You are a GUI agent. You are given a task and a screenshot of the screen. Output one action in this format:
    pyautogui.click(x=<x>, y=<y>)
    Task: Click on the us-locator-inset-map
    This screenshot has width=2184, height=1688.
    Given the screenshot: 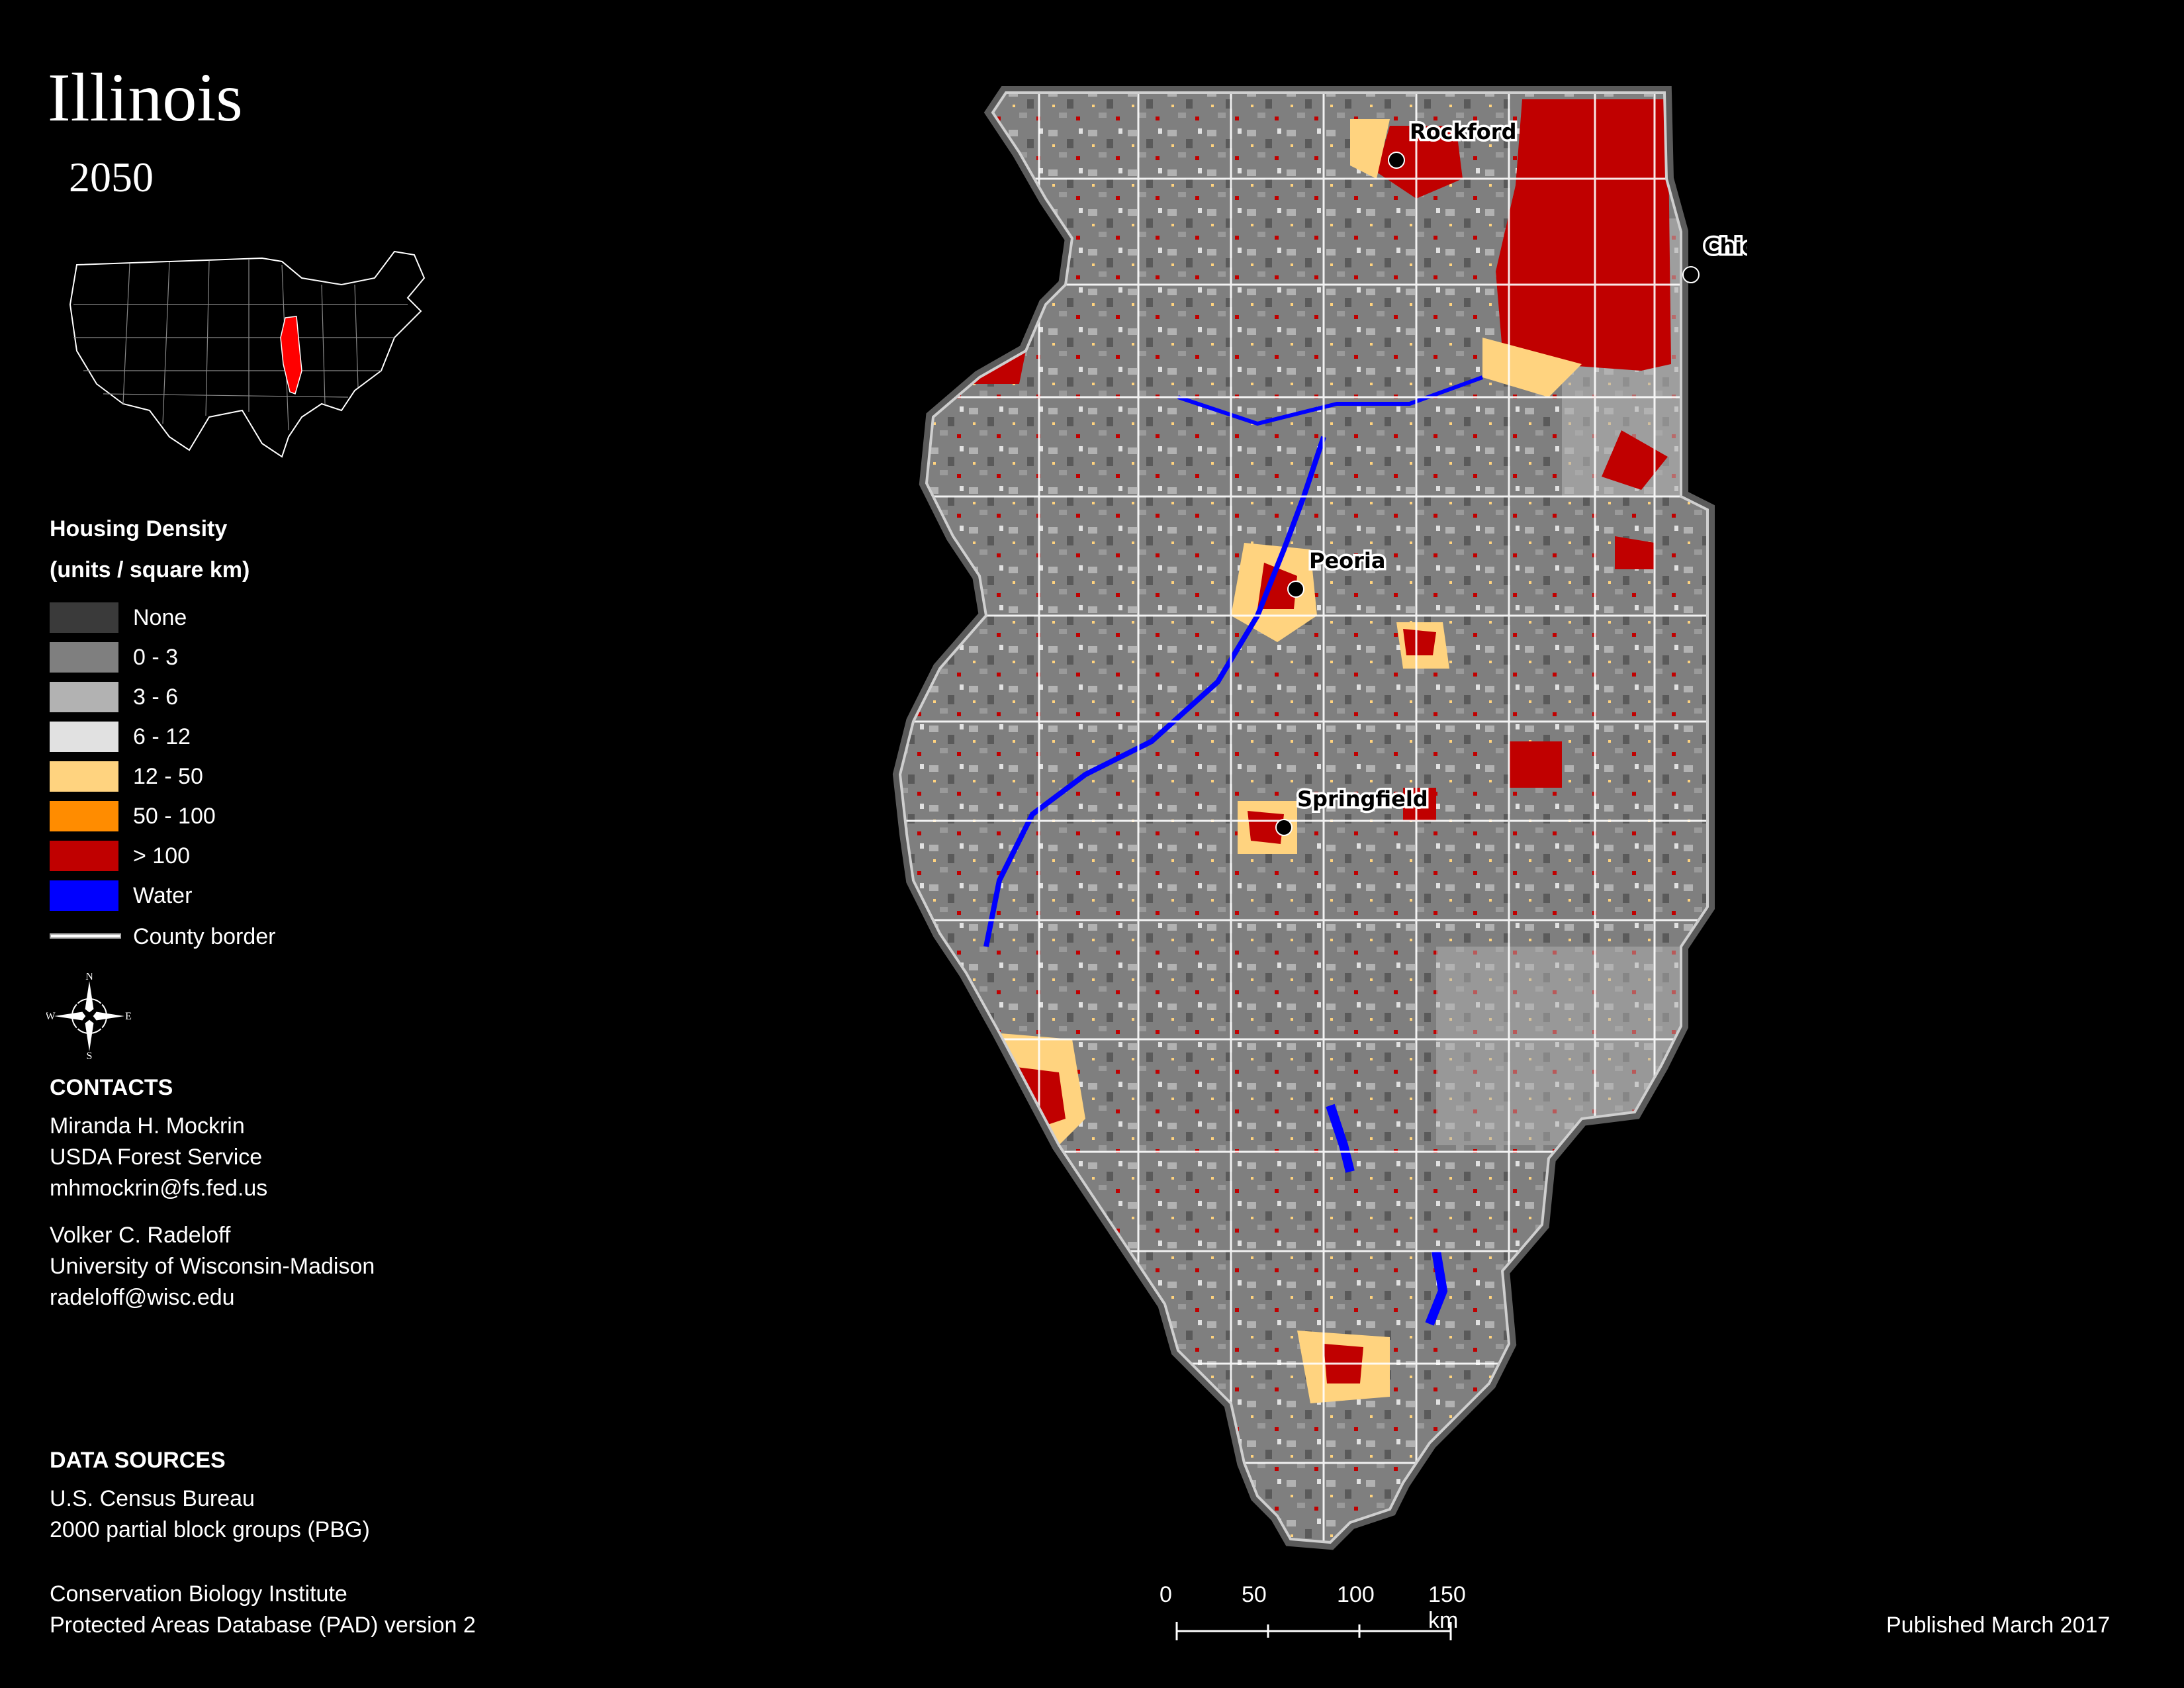 What is the action you would take?
    pyautogui.click(x=247, y=354)
    